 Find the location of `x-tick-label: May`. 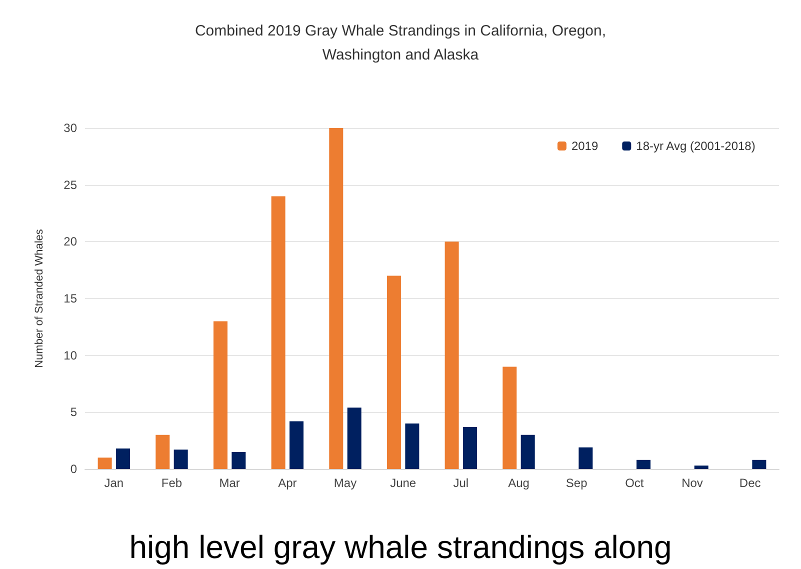

x-tick-label: May is located at coordinates (345, 483).